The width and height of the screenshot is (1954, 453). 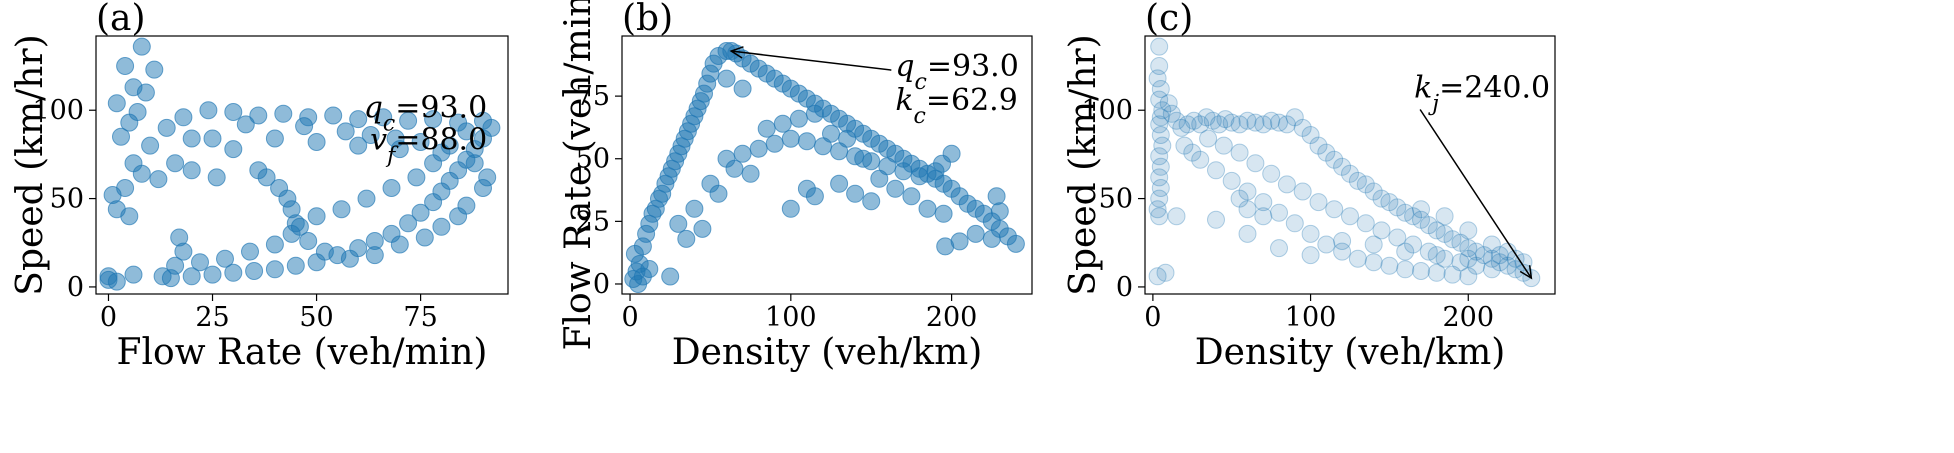 What do you see at coordinates (827, 352) in the screenshot?
I see `x-axis-label: Density (veh/km)` at bounding box center [827, 352].